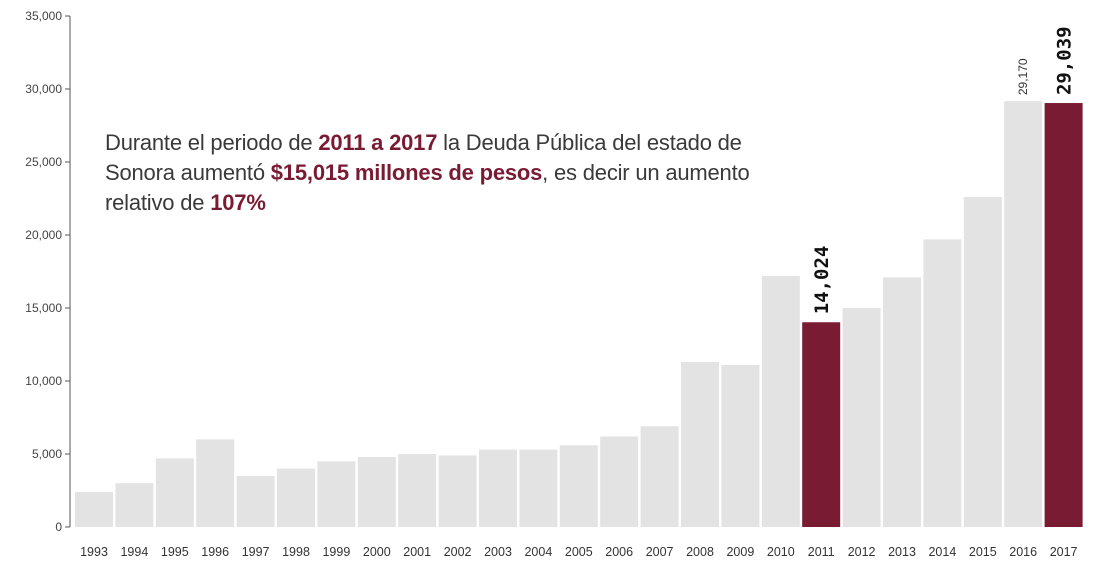 This screenshot has width=1105, height=561. What do you see at coordinates (175, 552) in the screenshot?
I see `x-tick-label: 1995` at bounding box center [175, 552].